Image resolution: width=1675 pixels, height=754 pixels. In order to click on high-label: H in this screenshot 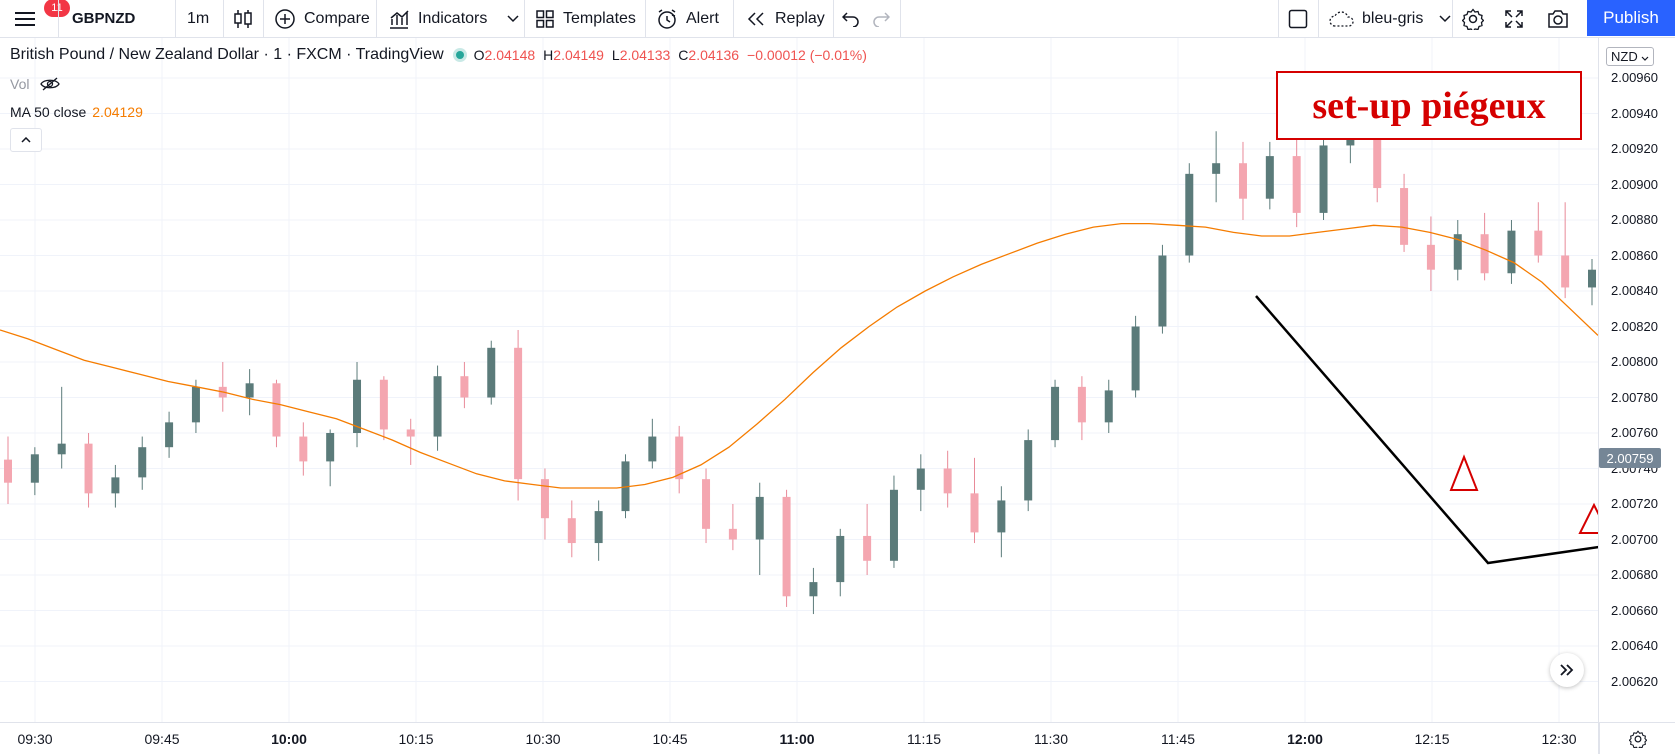, I will do `click(548, 55)`.